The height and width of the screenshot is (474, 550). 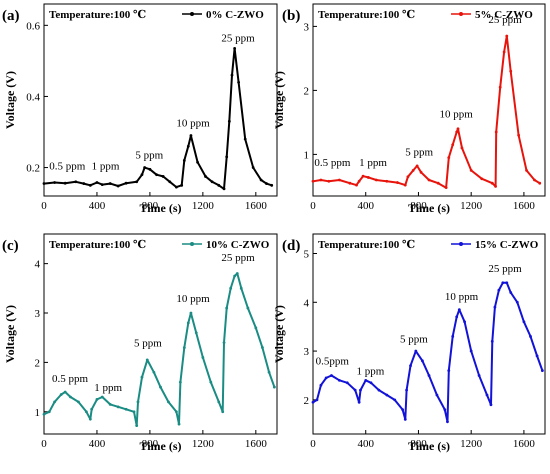 I want to click on y-axis-title: Voltage (V), so click(x=10, y=100).